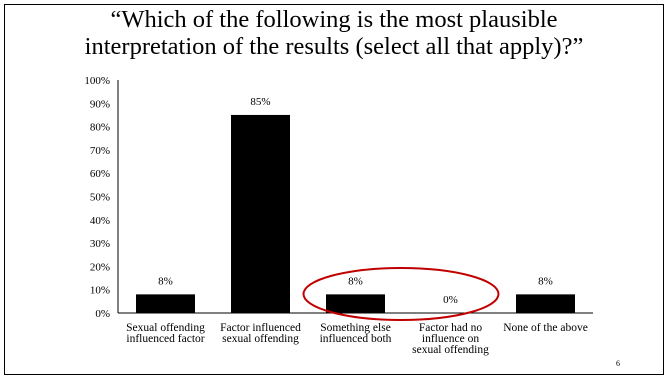 This screenshot has width=670, height=381. I want to click on page-number: 6, so click(618, 363).